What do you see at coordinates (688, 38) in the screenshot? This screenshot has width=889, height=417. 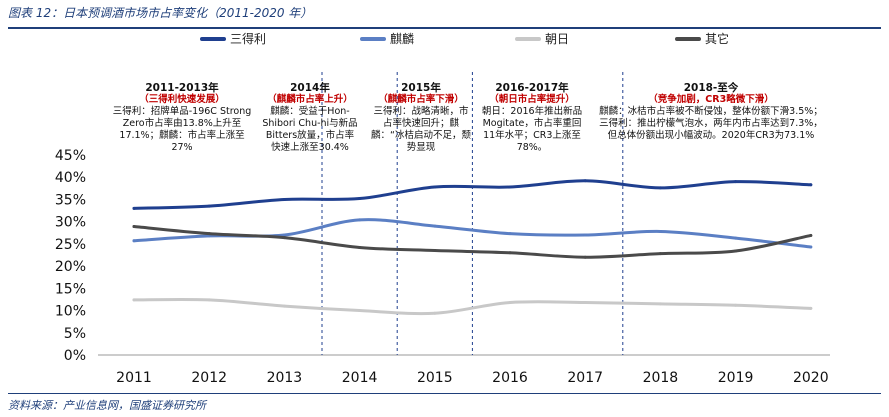 I see `legend-swatch-其它` at bounding box center [688, 38].